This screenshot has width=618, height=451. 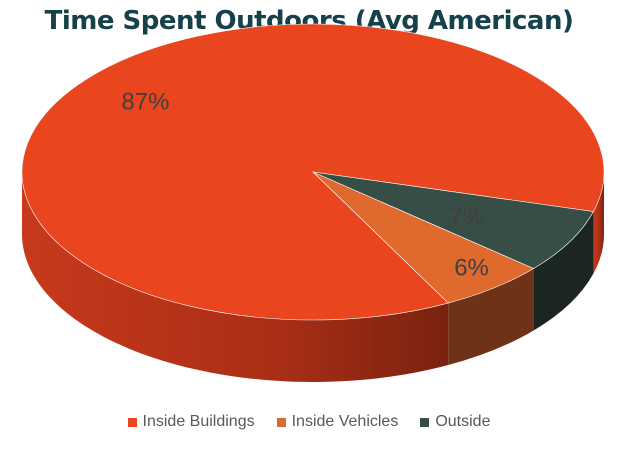 What do you see at coordinates (145, 102) in the screenshot?
I see `data-label-inside-buildings: 87%` at bounding box center [145, 102].